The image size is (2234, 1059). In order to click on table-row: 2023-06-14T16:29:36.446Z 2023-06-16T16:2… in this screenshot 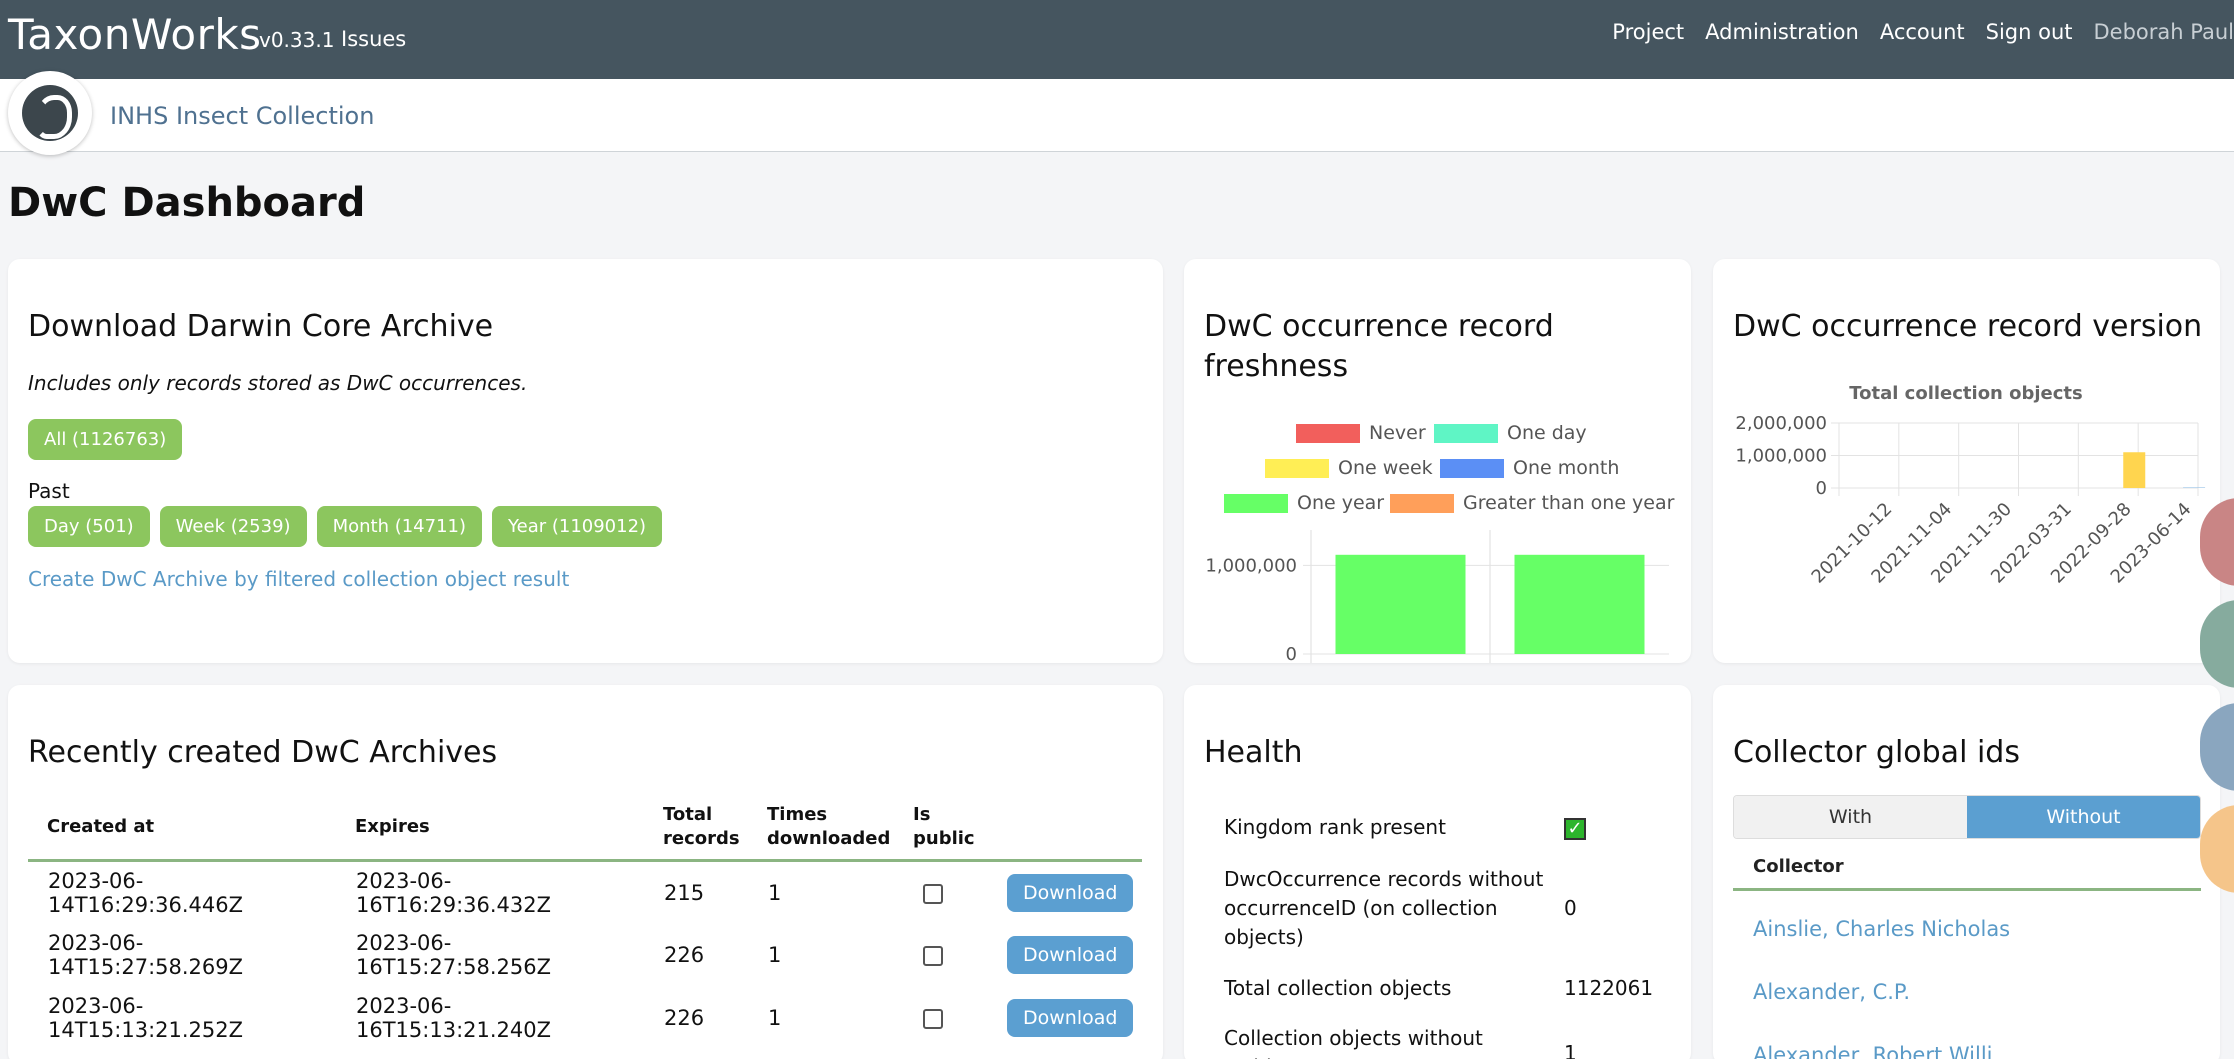, I will do `click(585, 892)`.